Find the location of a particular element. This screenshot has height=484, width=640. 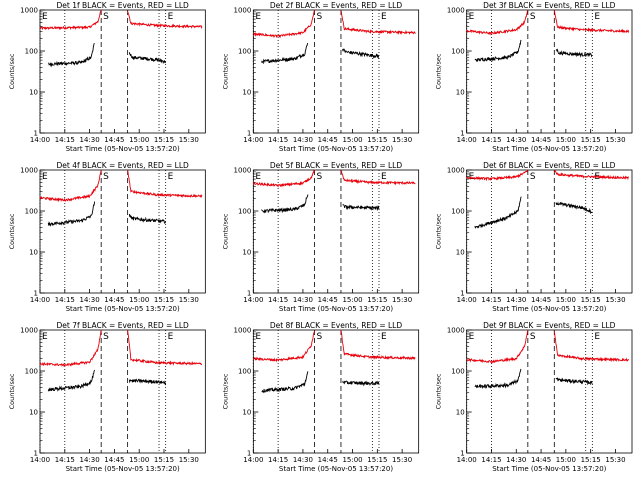

panel-title: Det 8f BLACK = Events, RED = LLD is located at coordinates (336, 325).